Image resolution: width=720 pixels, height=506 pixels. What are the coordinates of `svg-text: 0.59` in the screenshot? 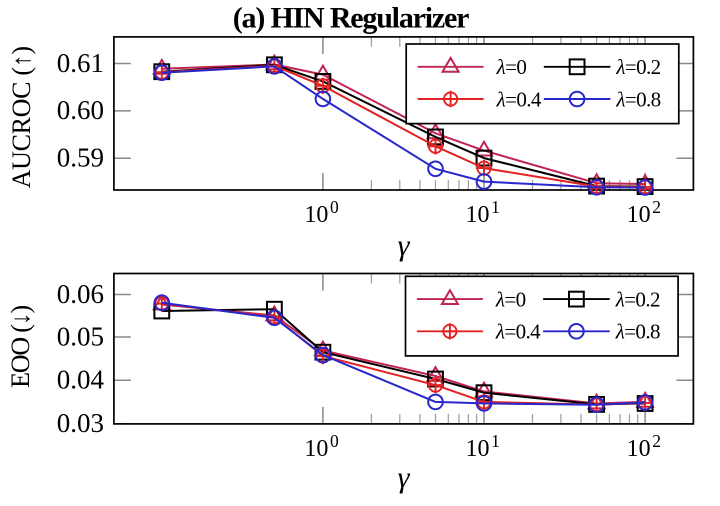 It's located at (80, 158).